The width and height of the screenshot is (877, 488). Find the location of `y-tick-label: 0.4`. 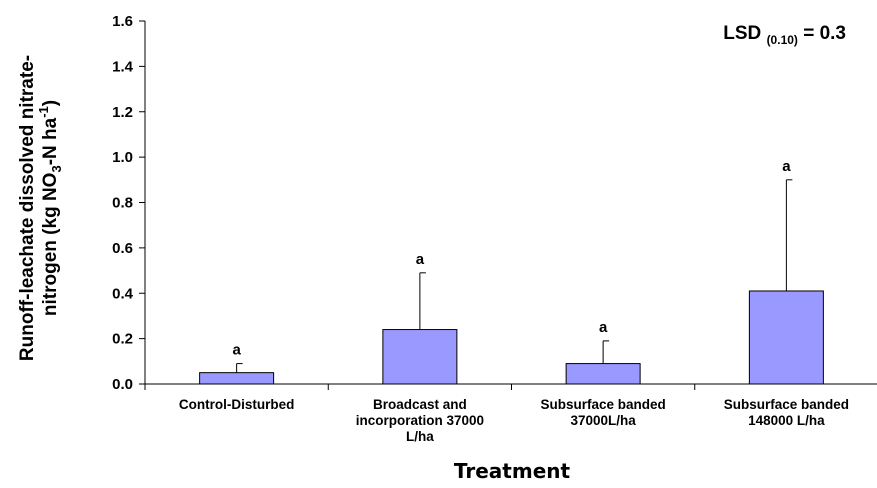

y-tick-label: 0.4 is located at coordinates (123, 293).